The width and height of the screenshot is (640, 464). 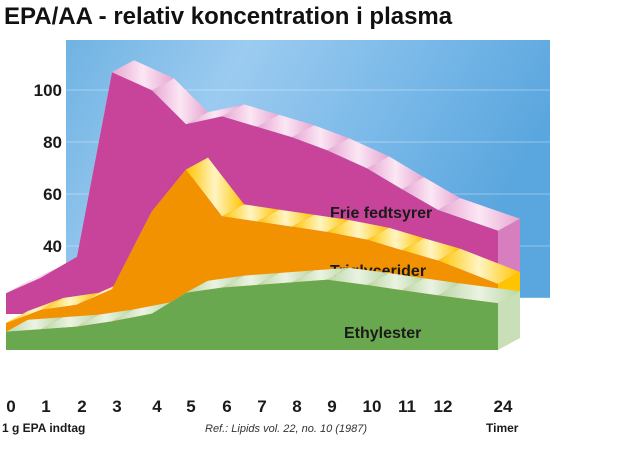 I want to click on x-tick-label: 1, so click(x=45, y=406).